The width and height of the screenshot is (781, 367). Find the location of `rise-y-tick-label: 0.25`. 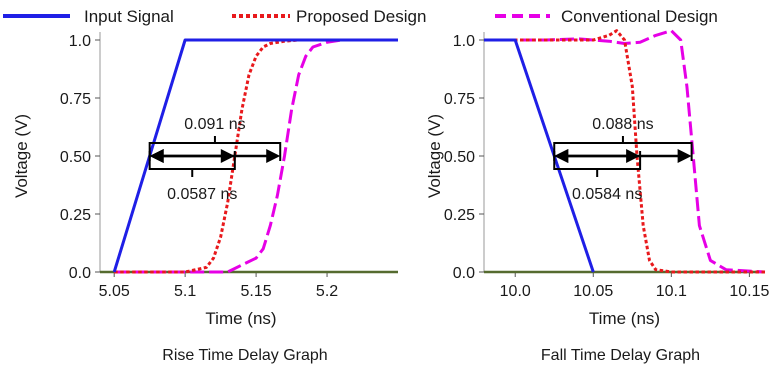

rise-y-tick-label: 0.25 is located at coordinates (75, 215).